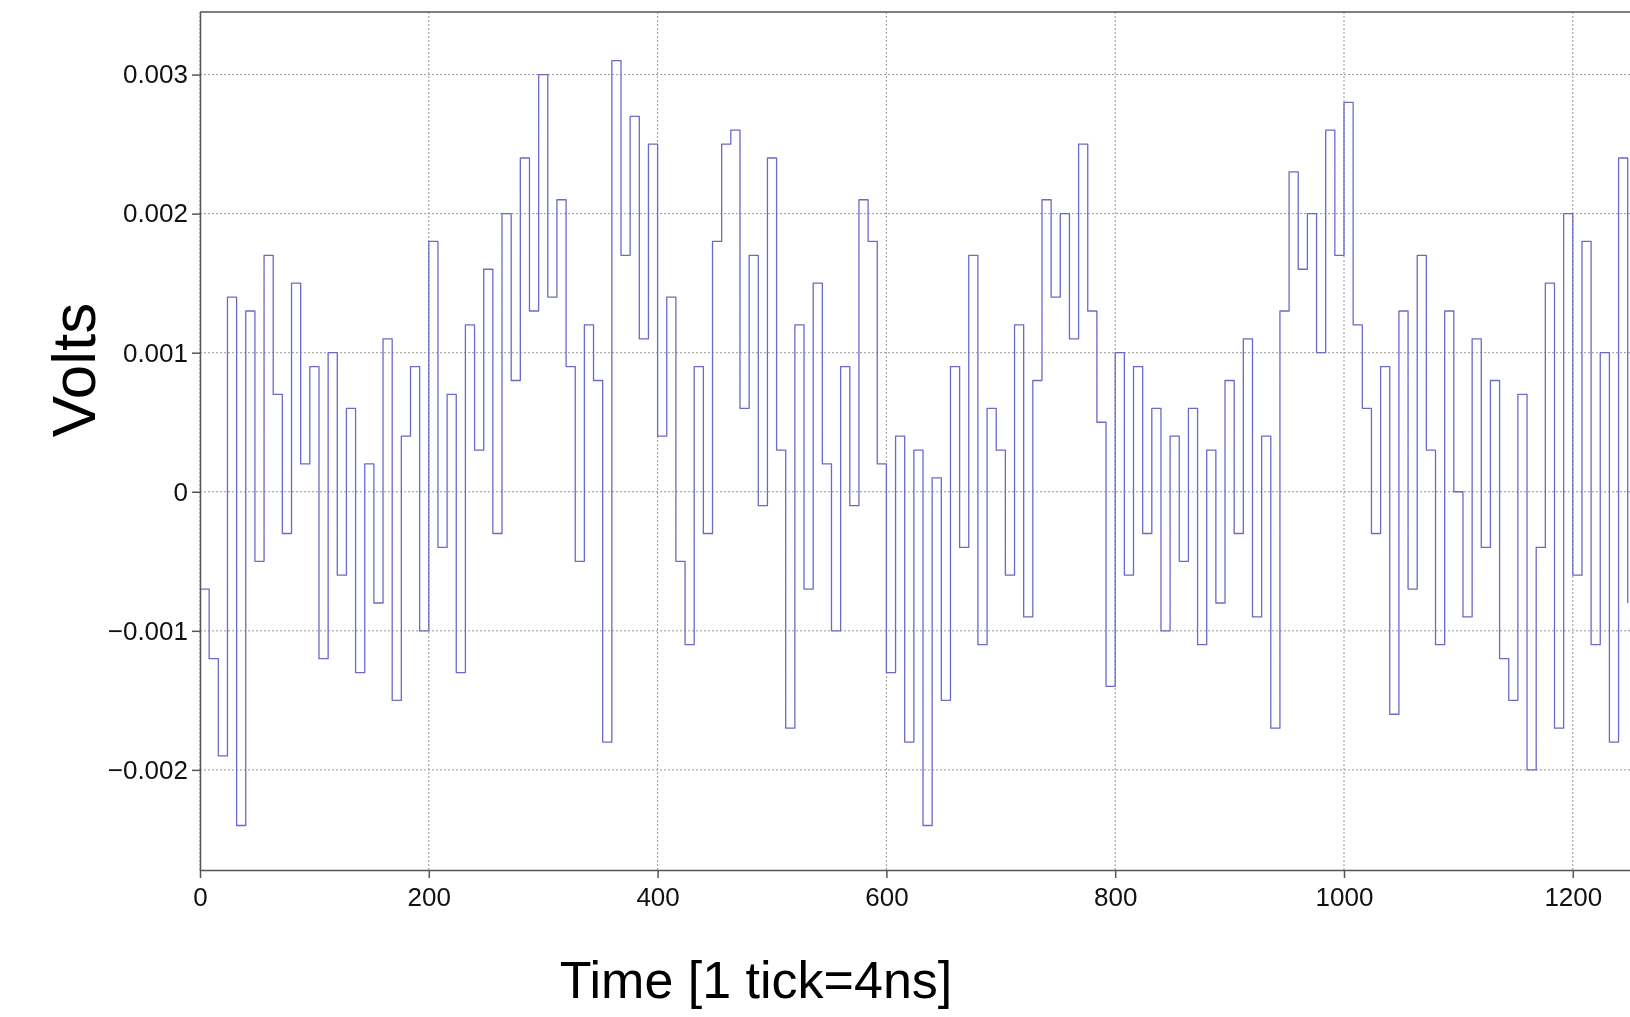  I want to click on y-axis-title: Volts, so click(73, 370).